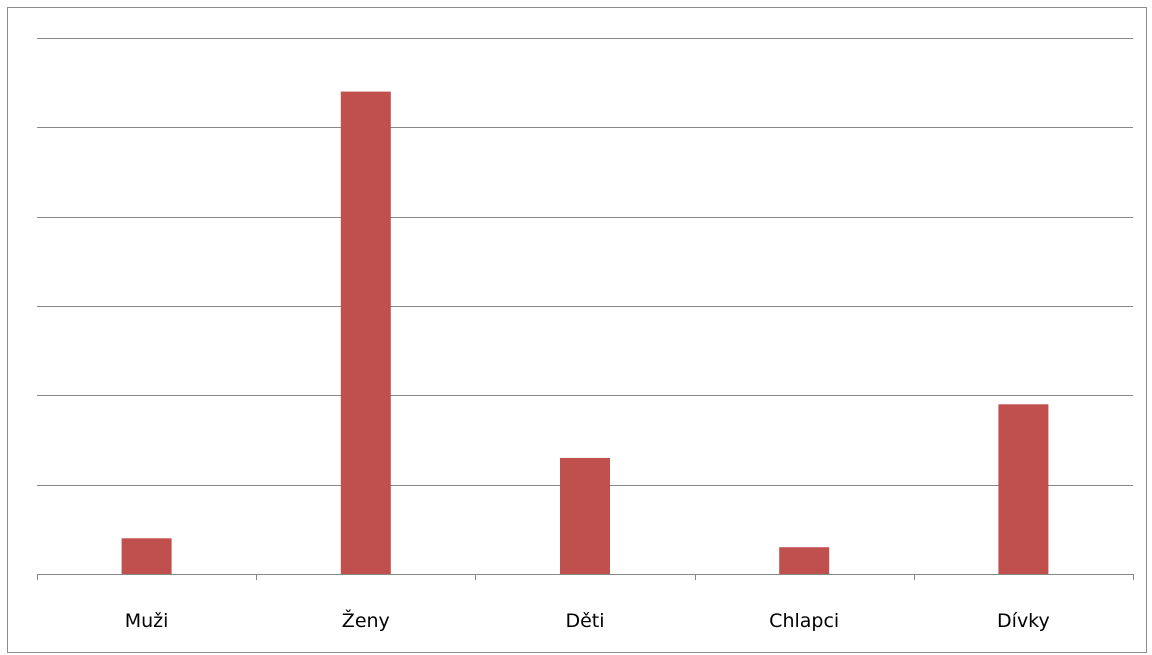  I want to click on x-tick-label-3: Chlapci, so click(804, 621).